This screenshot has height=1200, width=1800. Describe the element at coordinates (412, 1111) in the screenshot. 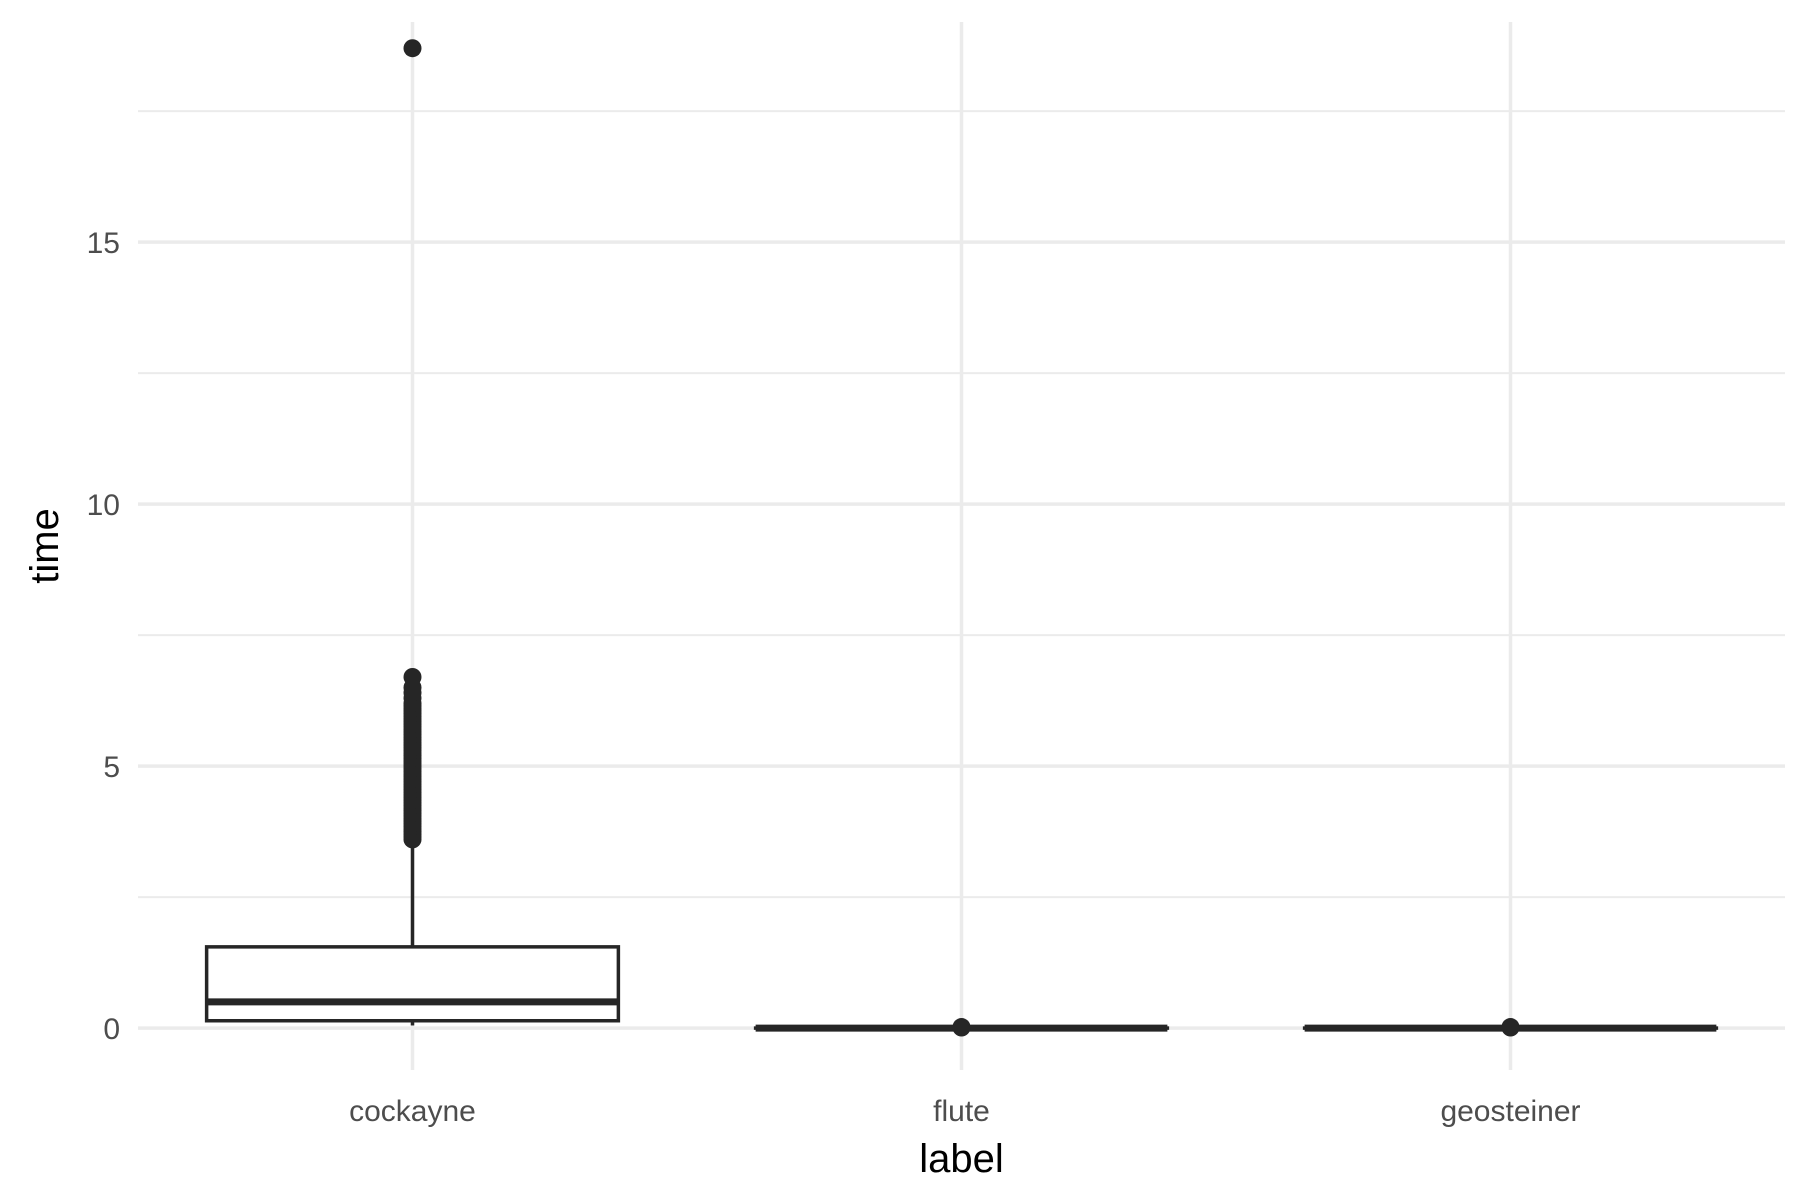

I see `x-tick-label-cockayne: cockayne` at that location.